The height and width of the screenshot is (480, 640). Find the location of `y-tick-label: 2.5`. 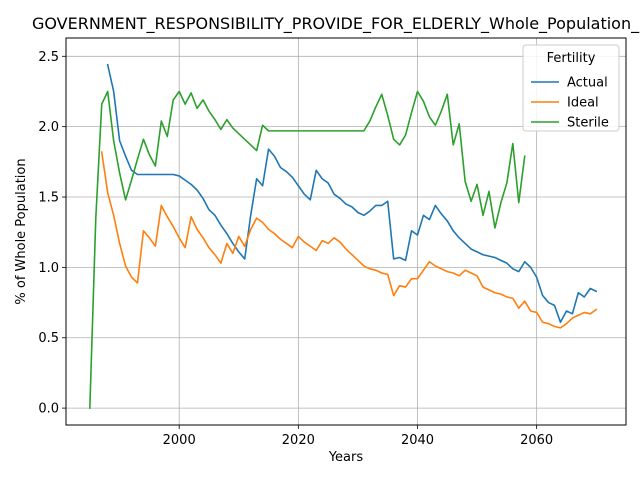

y-tick-label: 2.5 is located at coordinates (48, 57).